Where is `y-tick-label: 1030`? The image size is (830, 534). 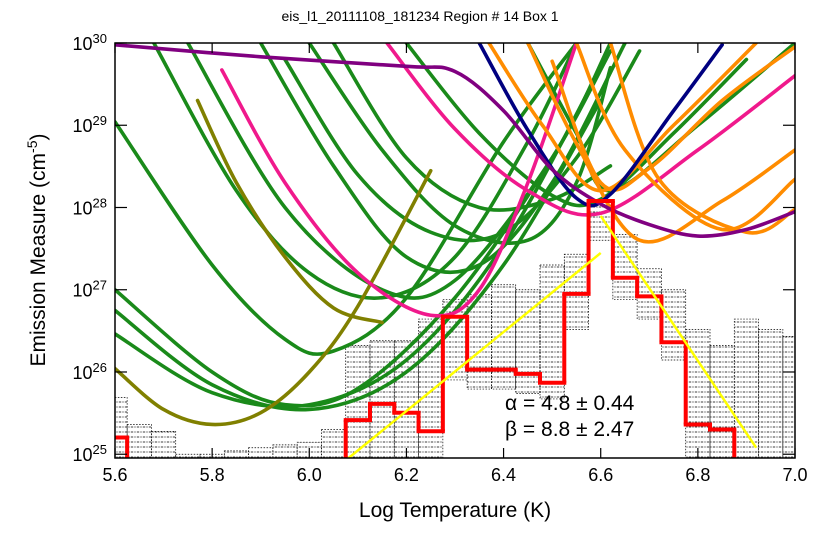 y-tick-label: 1030 is located at coordinates (90, 43).